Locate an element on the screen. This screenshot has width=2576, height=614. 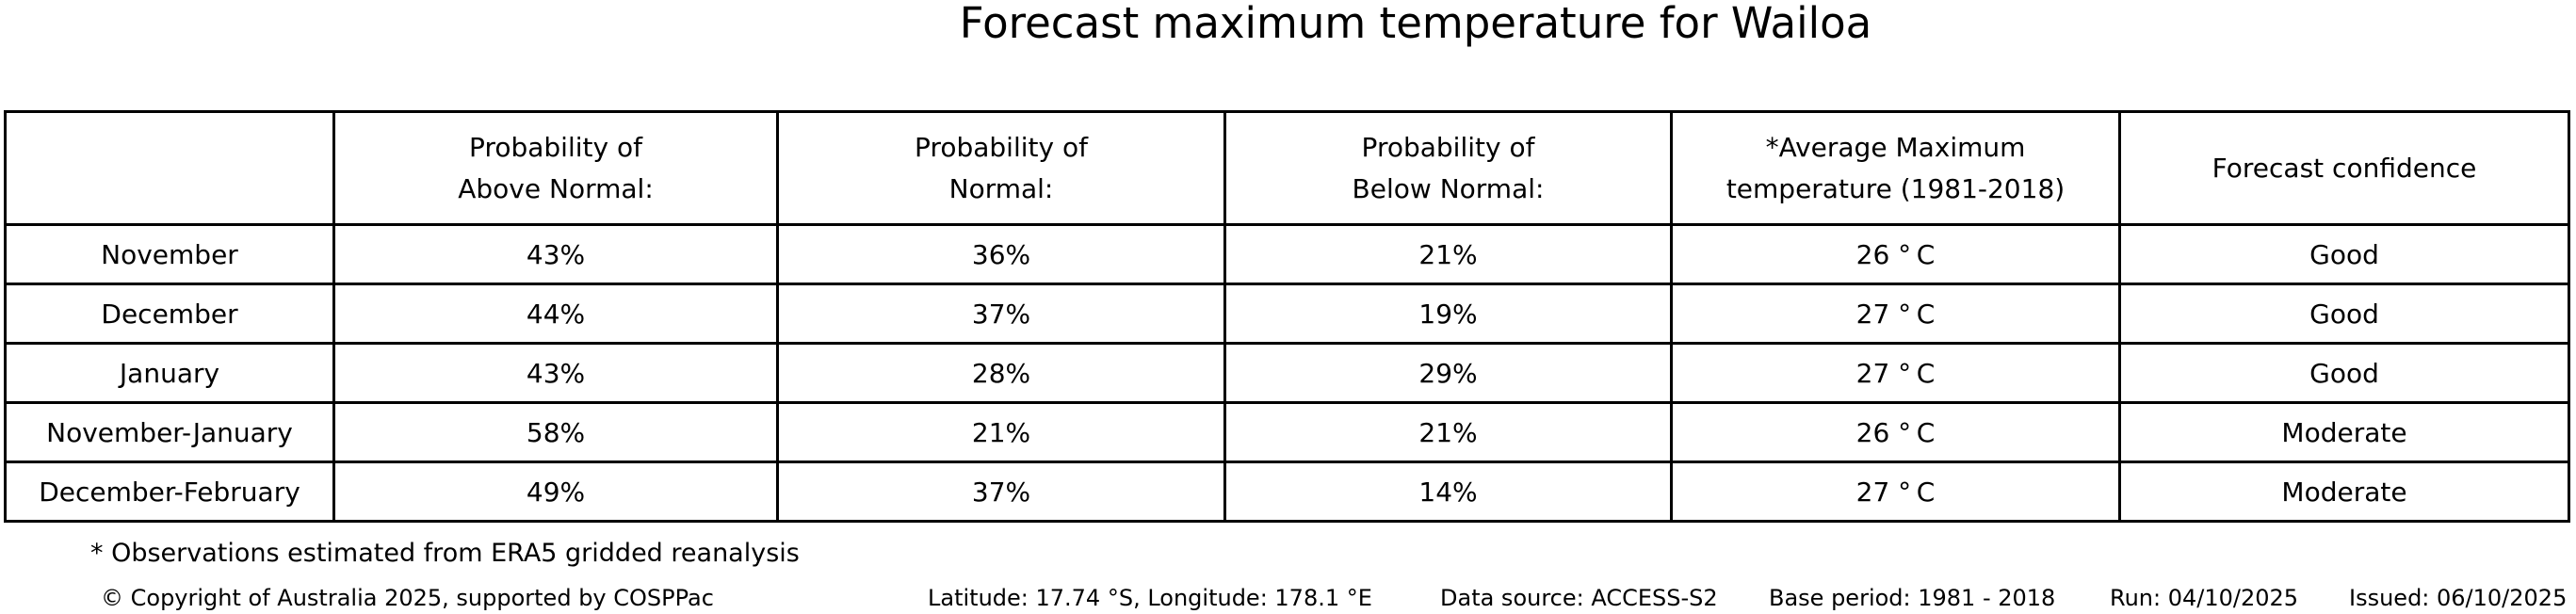
prob-normal-value: 28% is located at coordinates (1001, 373).